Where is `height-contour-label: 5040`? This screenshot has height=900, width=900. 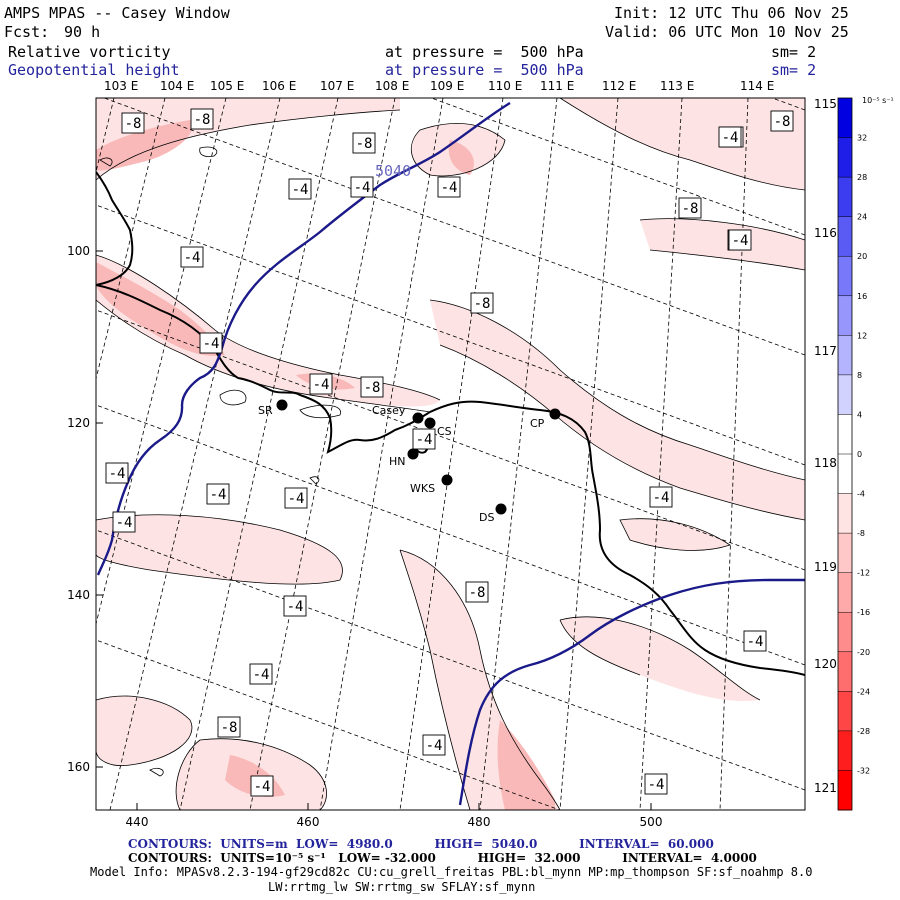
height-contour-label: 5040 is located at coordinates (393, 171).